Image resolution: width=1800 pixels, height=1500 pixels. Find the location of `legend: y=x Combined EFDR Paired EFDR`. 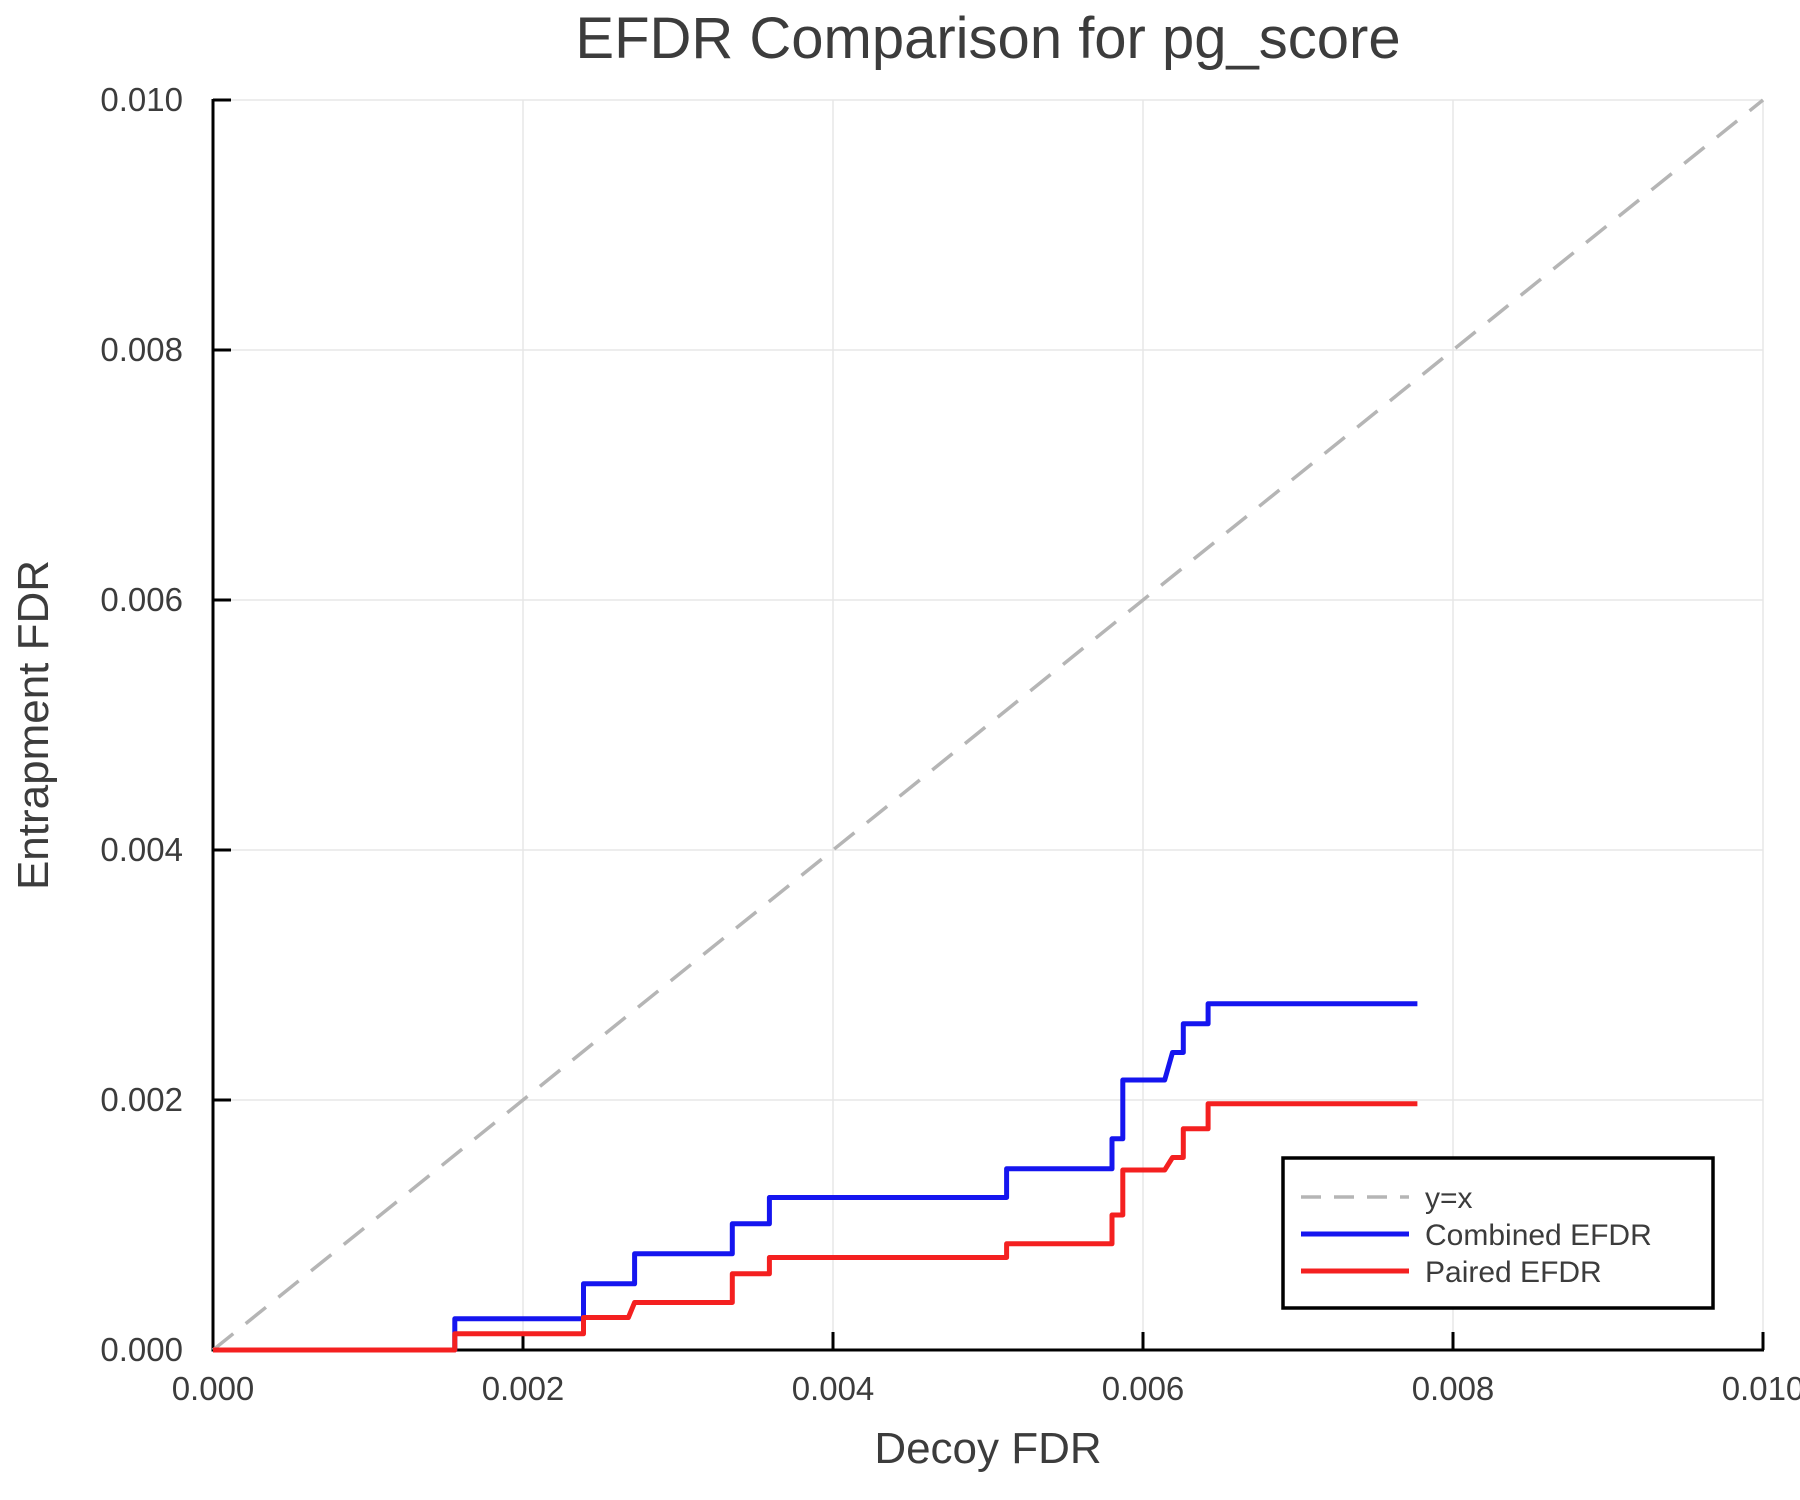

legend: y=x Combined EFDR Paired EFDR is located at coordinates (1498, 1233).